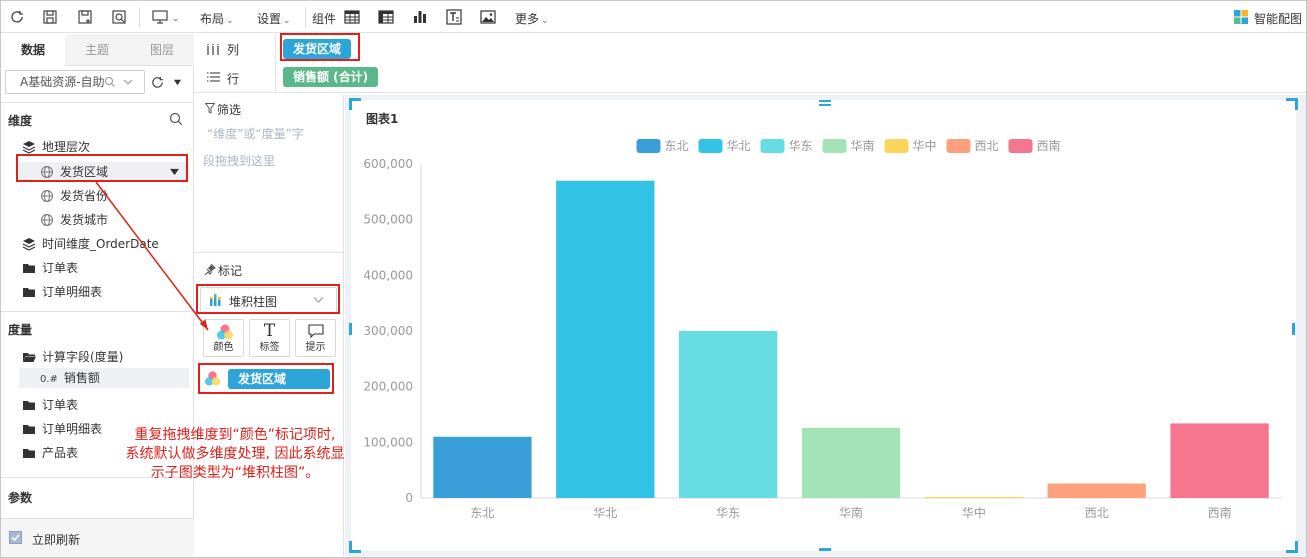 This screenshot has width=1307, height=558. I want to click on chevron-down-icon, so click(128, 82).